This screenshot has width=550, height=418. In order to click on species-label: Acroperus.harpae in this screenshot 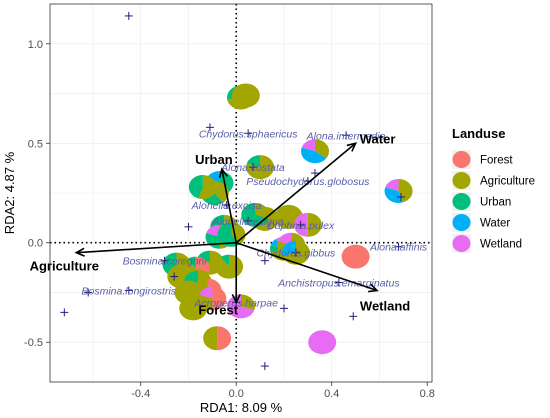, I will do `click(235, 303)`.